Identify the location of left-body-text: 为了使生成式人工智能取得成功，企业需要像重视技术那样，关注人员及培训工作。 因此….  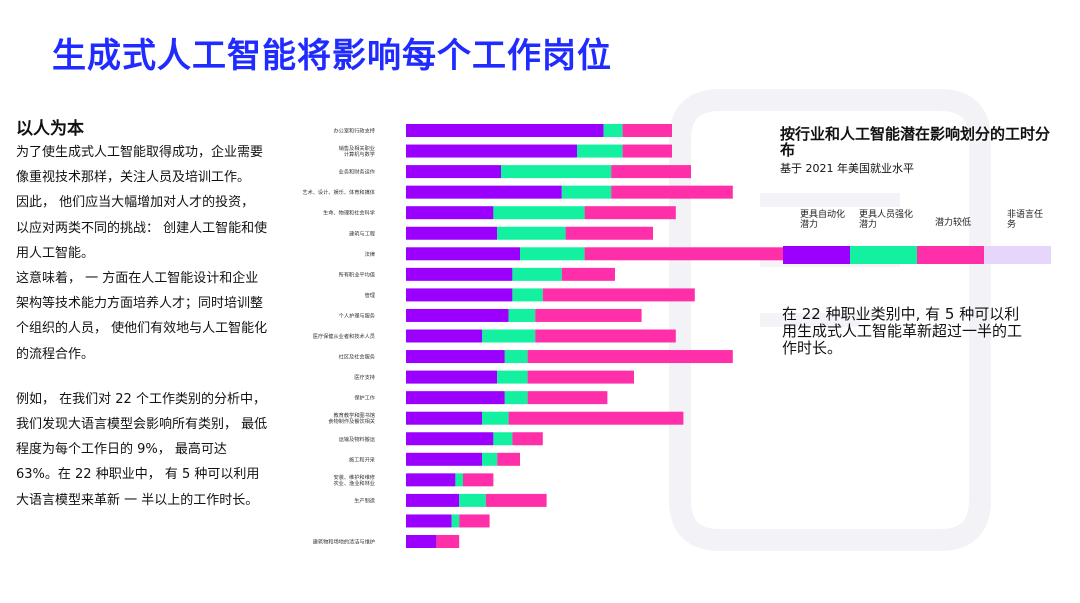
(142, 326).